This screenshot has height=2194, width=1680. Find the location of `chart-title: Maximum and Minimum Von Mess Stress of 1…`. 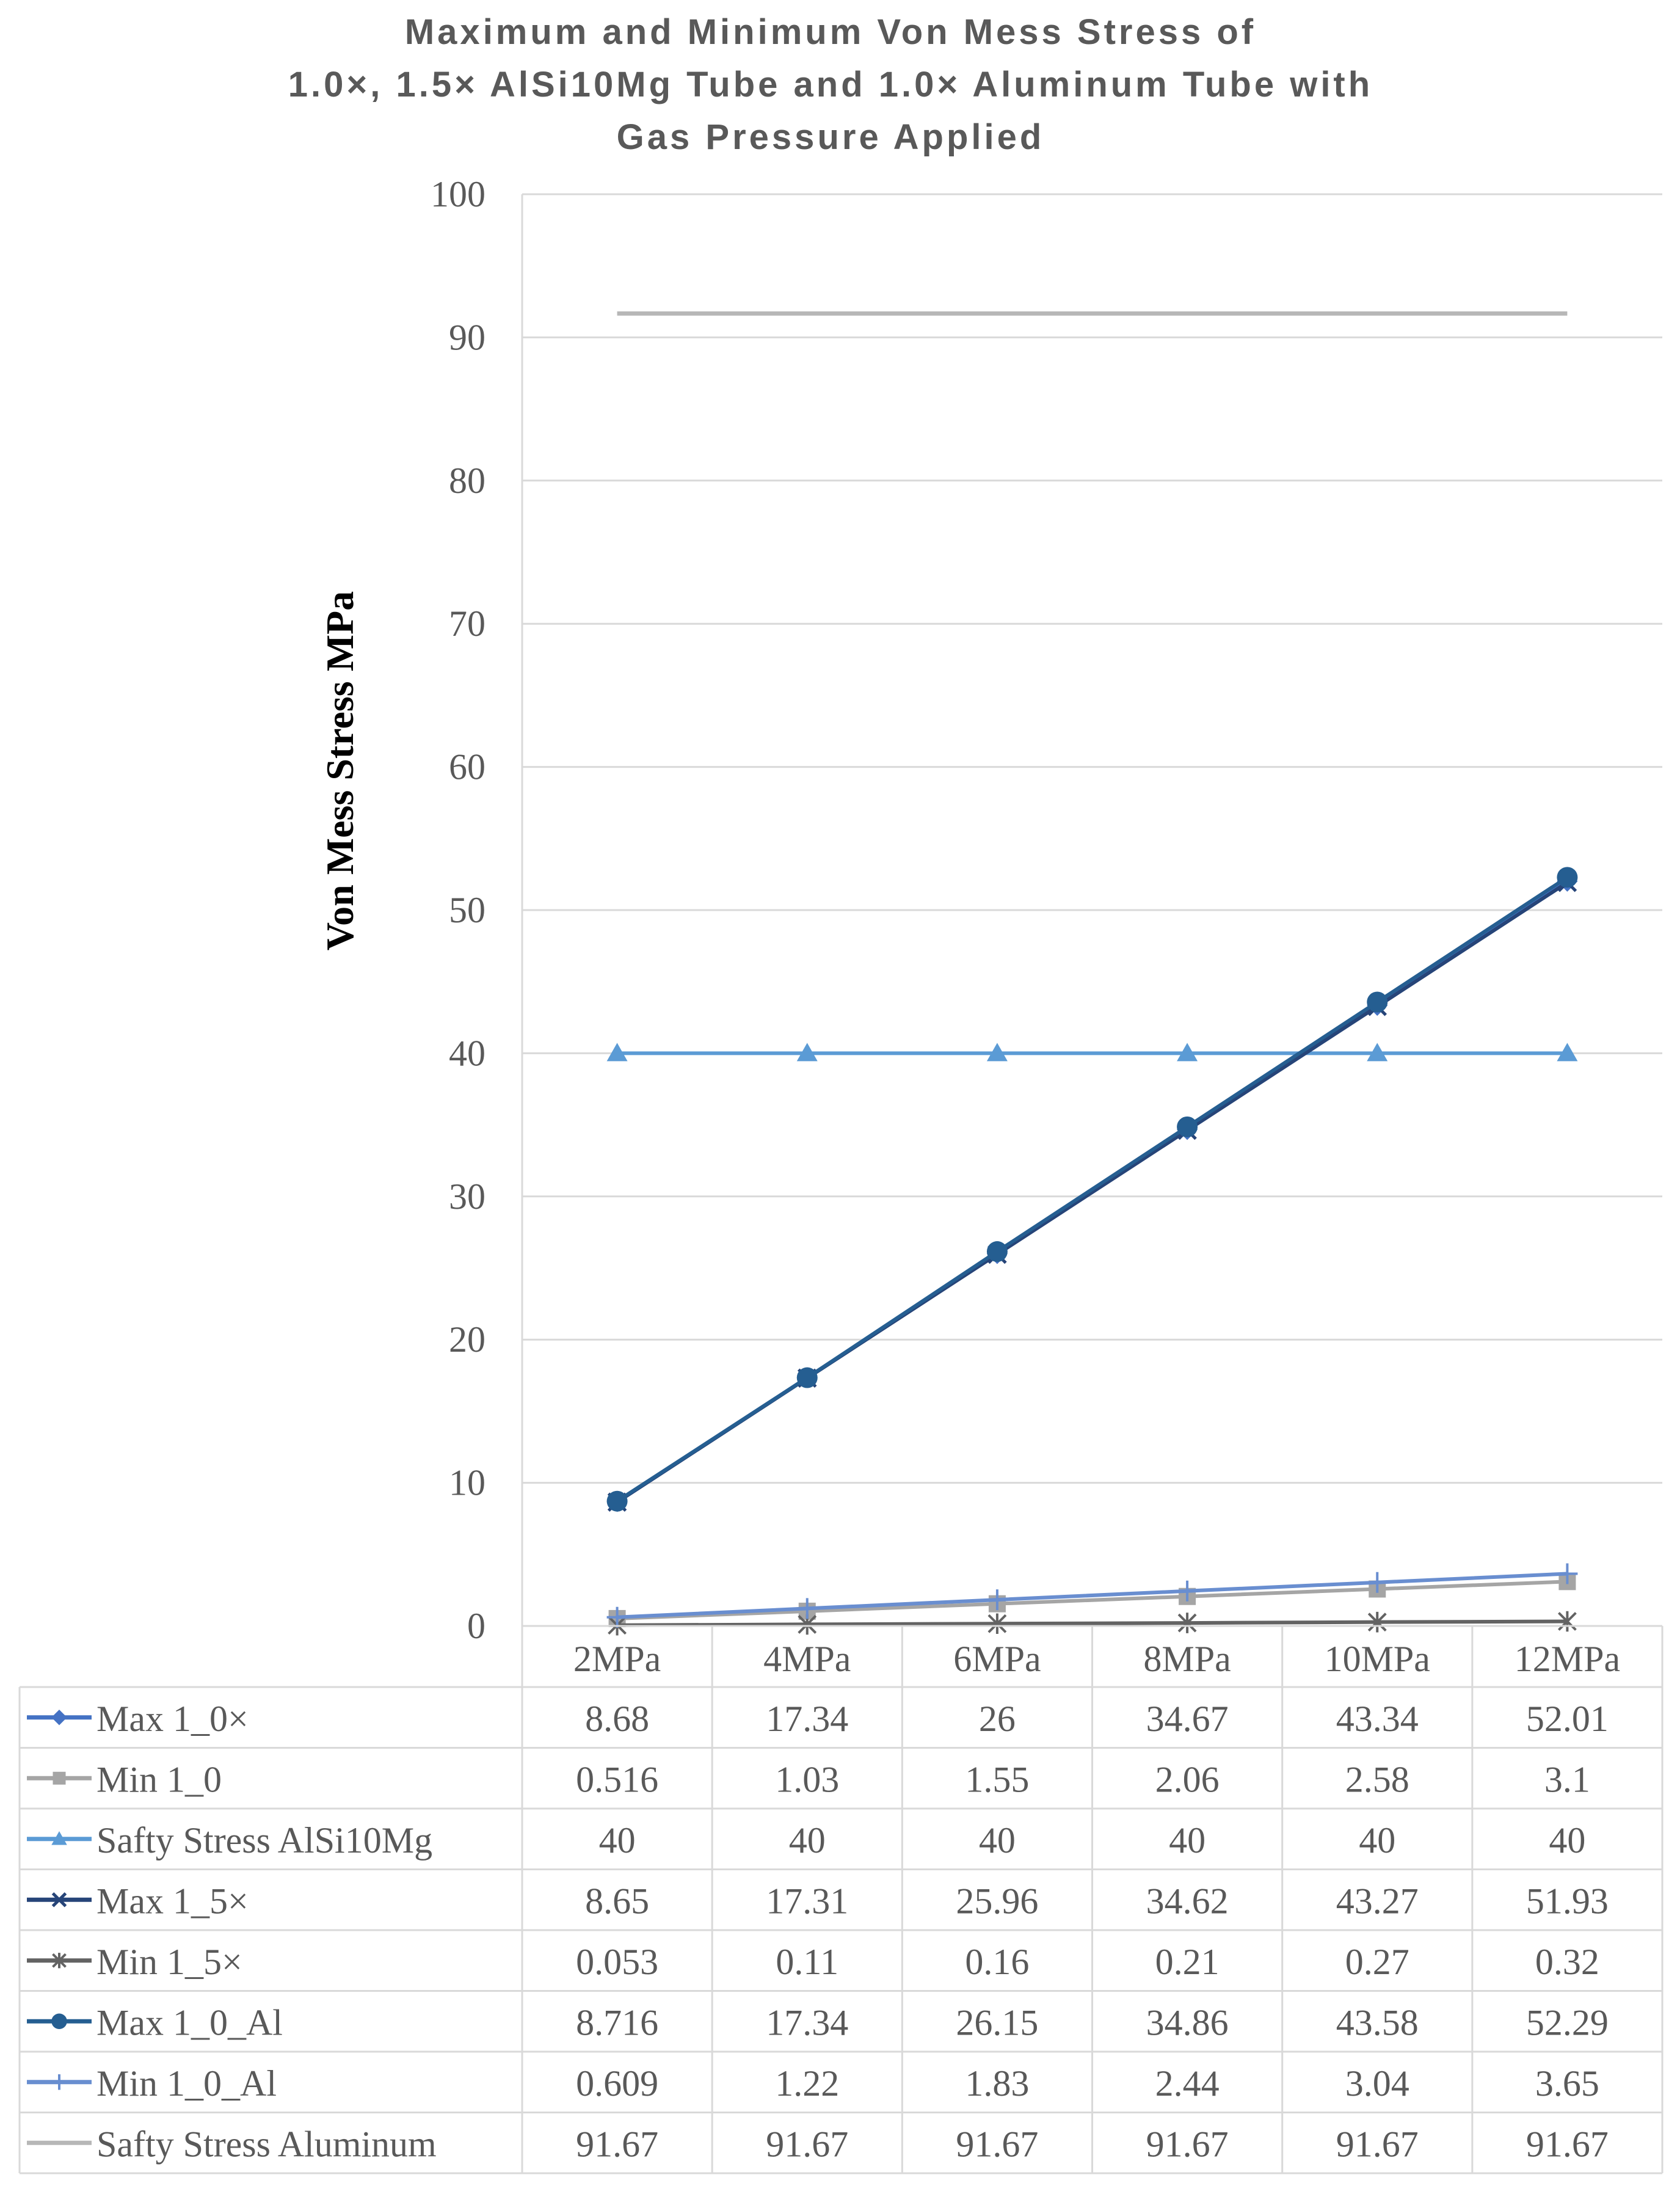

chart-title: Maximum and Minimum Von Mess Stress of 1… is located at coordinates (830, 85).